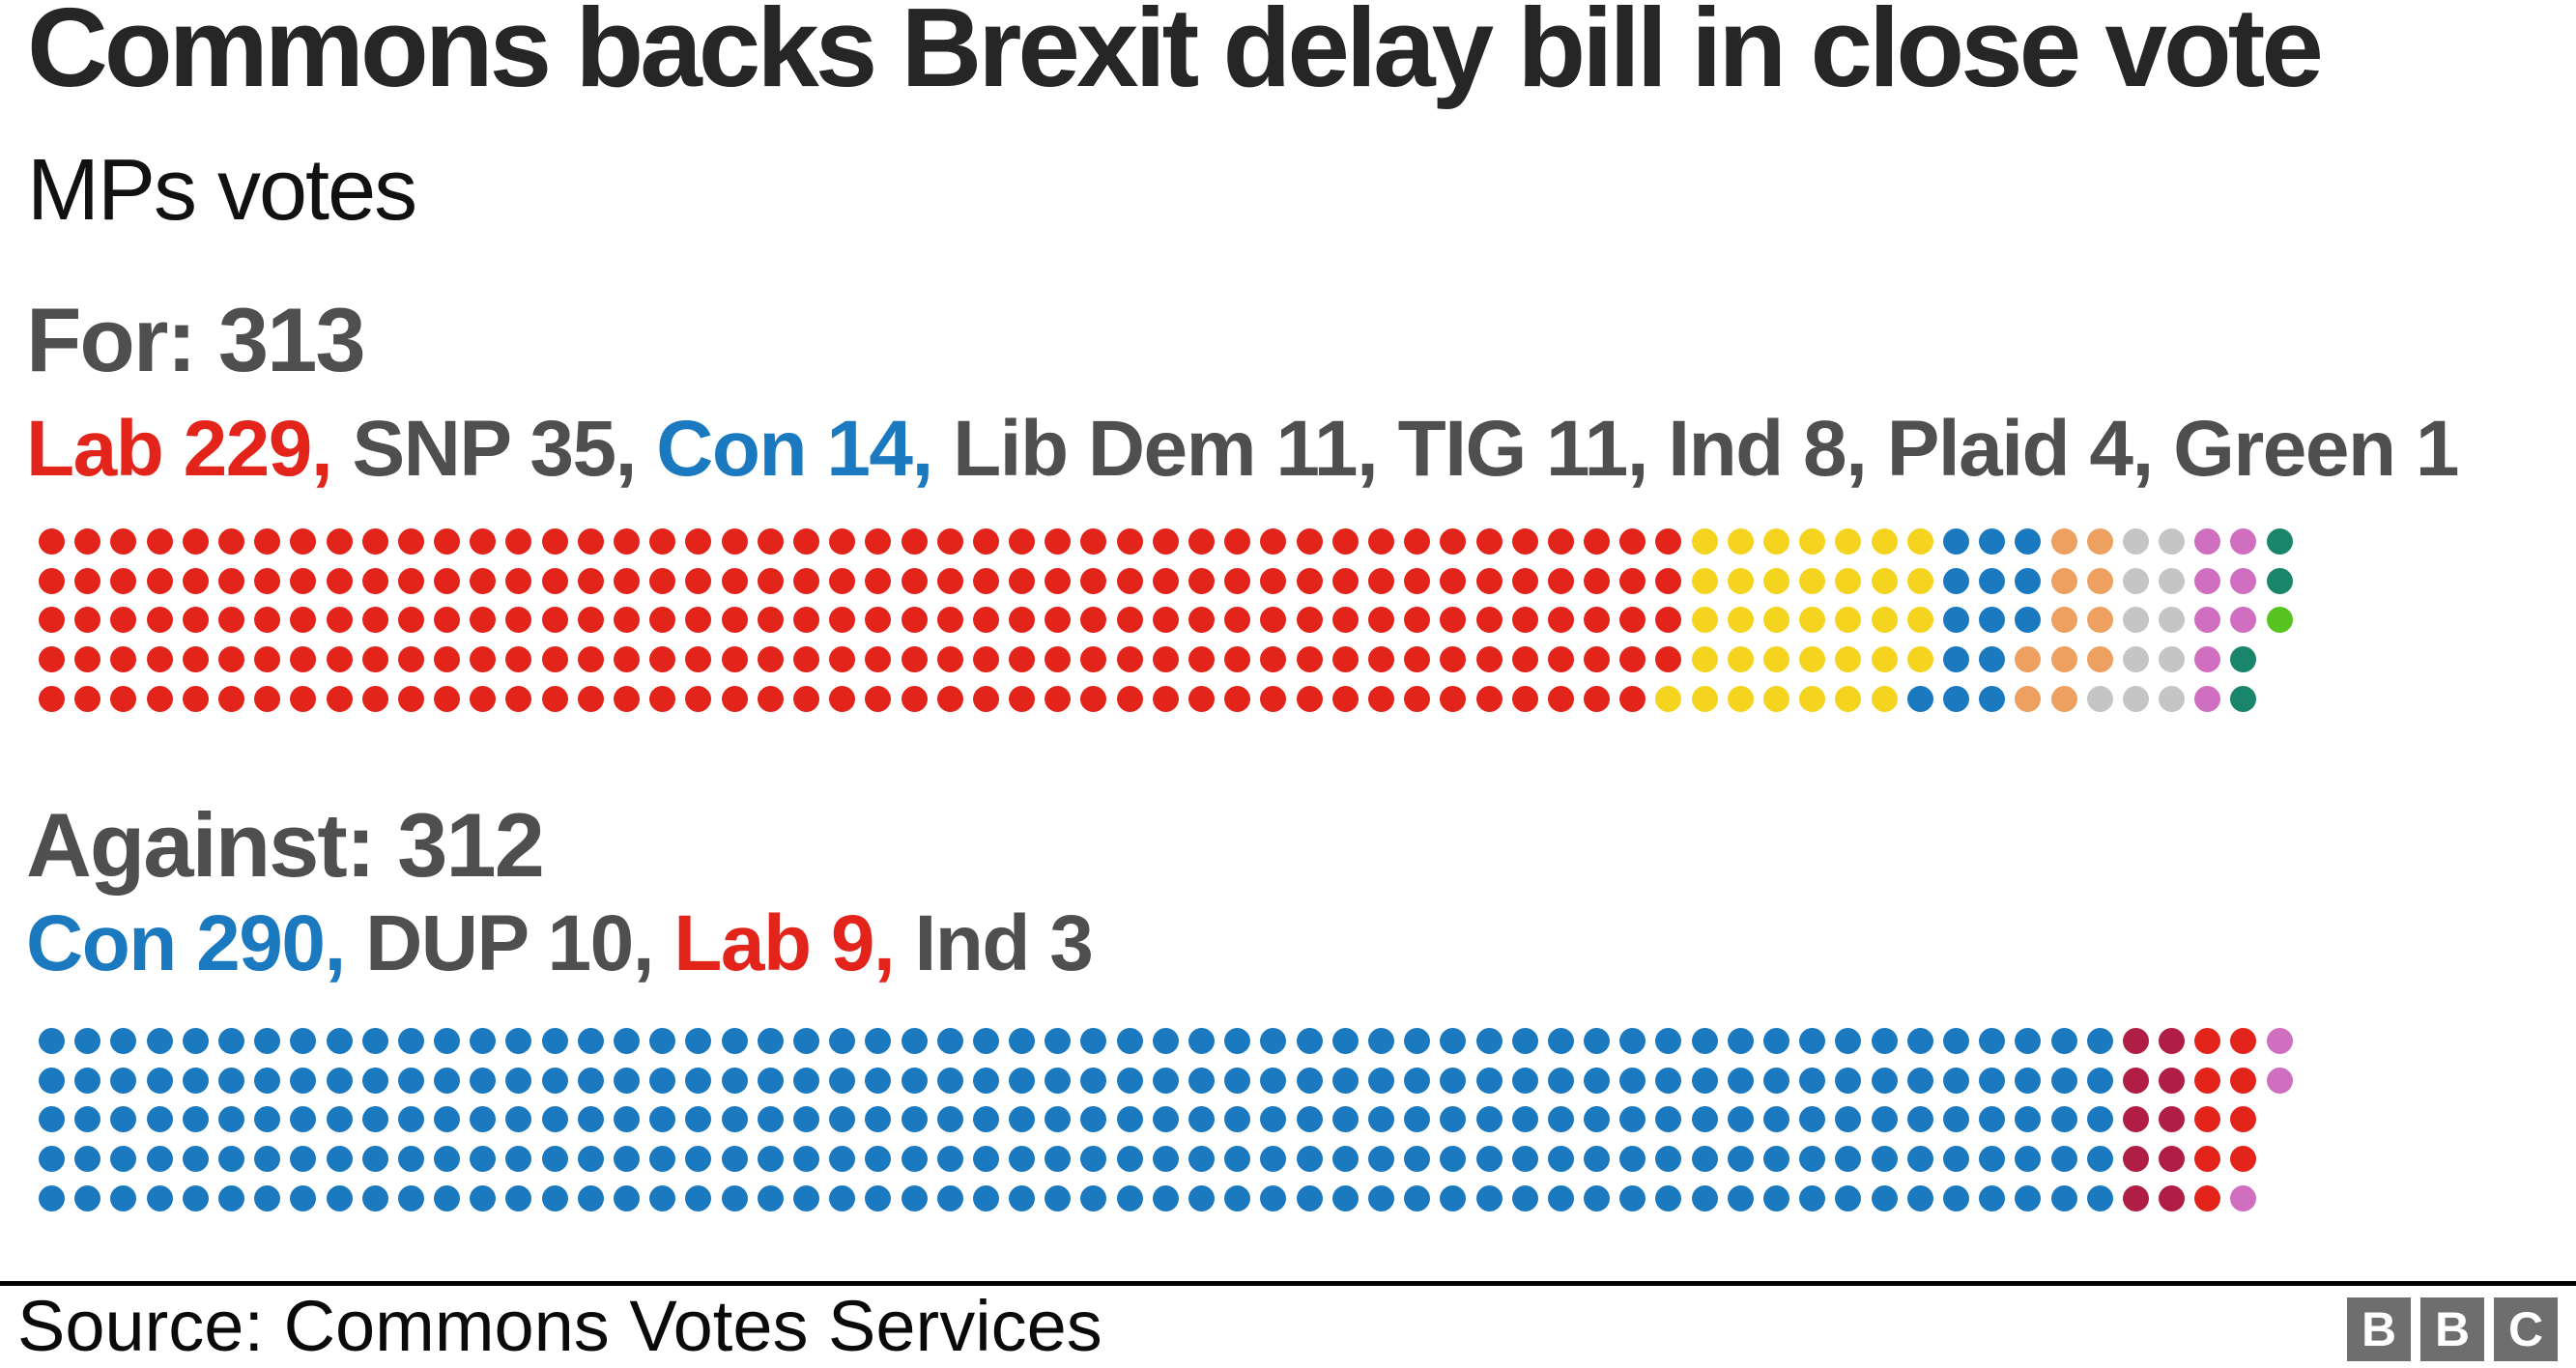  What do you see at coordinates (222, 191) in the screenshot?
I see `subtitle: MPs votes` at bounding box center [222, 191].